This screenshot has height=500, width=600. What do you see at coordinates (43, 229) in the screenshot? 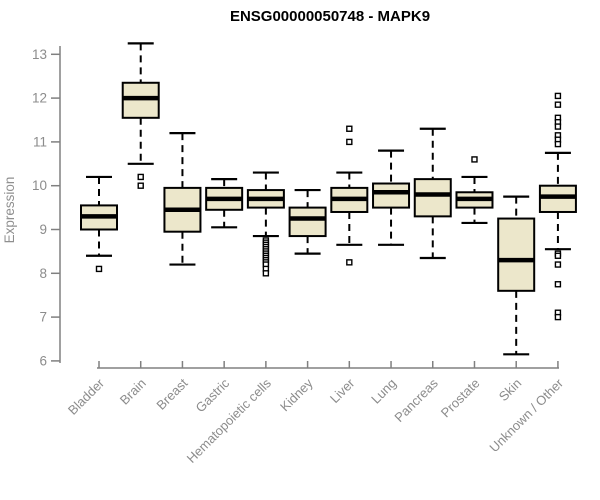
I see `y-tick-label: 9` at bounding box center [43, 229].